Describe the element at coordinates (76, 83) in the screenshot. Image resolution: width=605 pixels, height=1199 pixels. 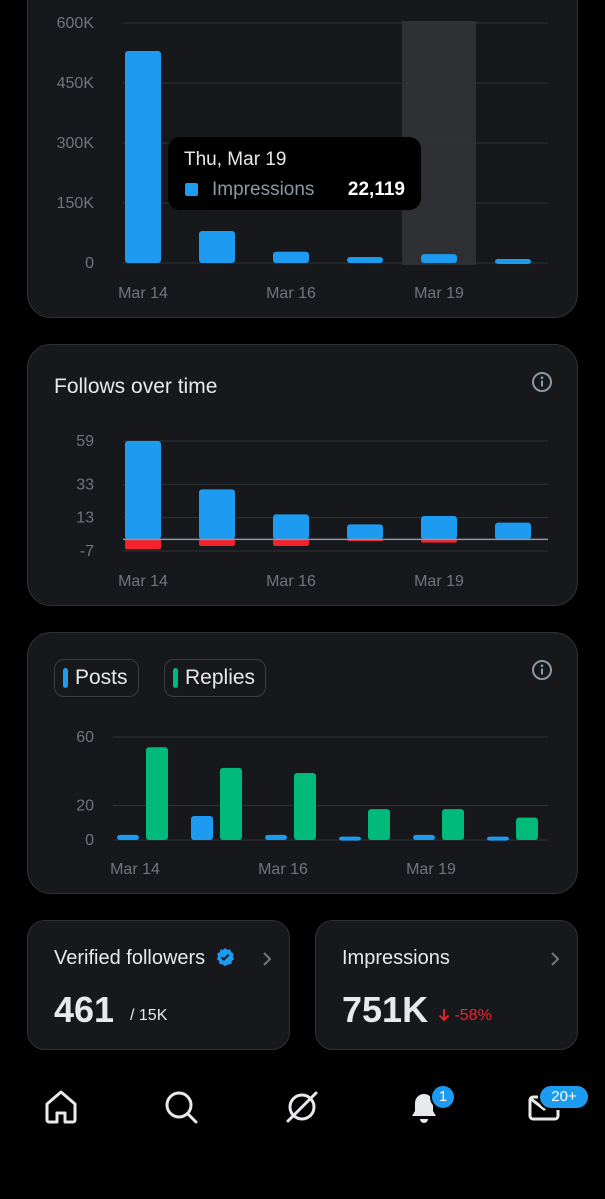
I see `y-tick-label: 450K` at that location.